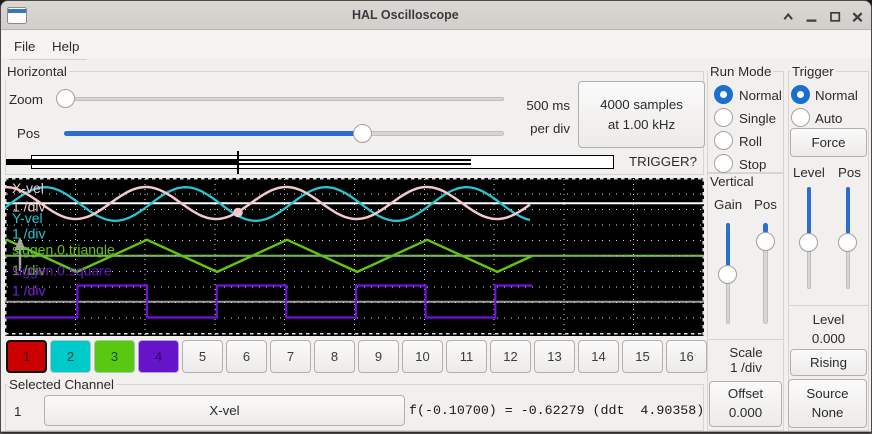  Describe the element at coordinates (28, 188) in the screenshot. I see `svg-text: X-vel` at that location.